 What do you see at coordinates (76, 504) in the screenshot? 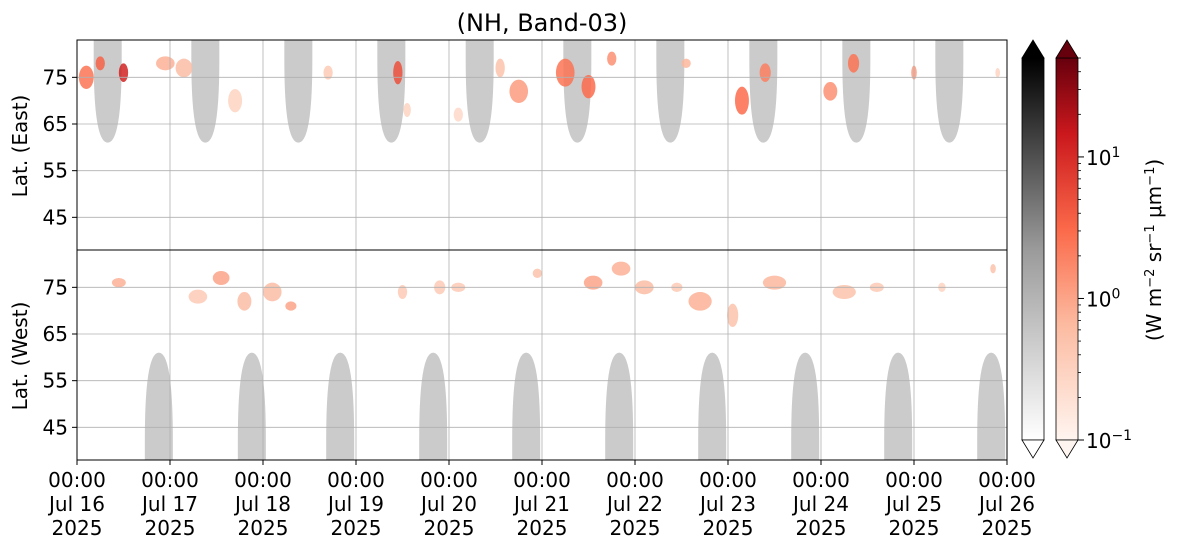
I see `xtick-label-0: 00:00 Jul 16 2025` at bounding box center [76, 504].